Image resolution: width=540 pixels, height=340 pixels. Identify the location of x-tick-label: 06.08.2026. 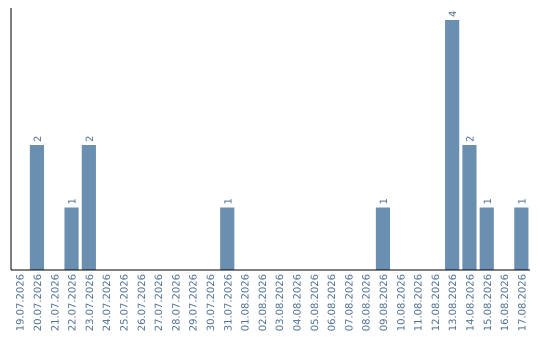
(332, 303).